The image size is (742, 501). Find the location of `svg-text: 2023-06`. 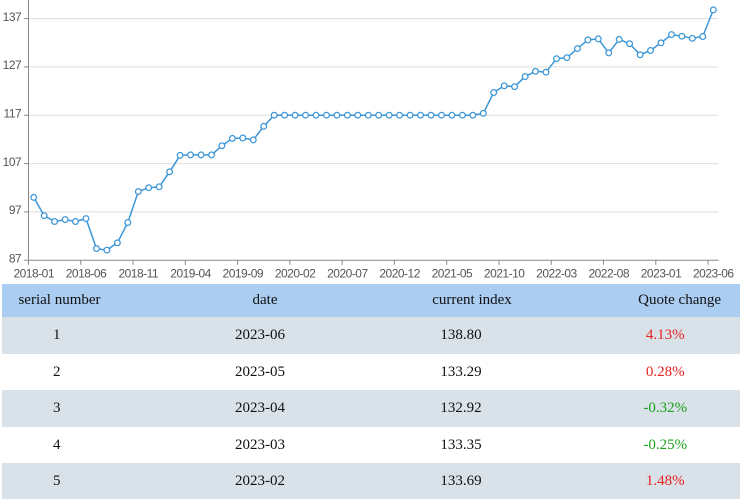

svg-text: 2023-06 is located at coordinates (713, 273).